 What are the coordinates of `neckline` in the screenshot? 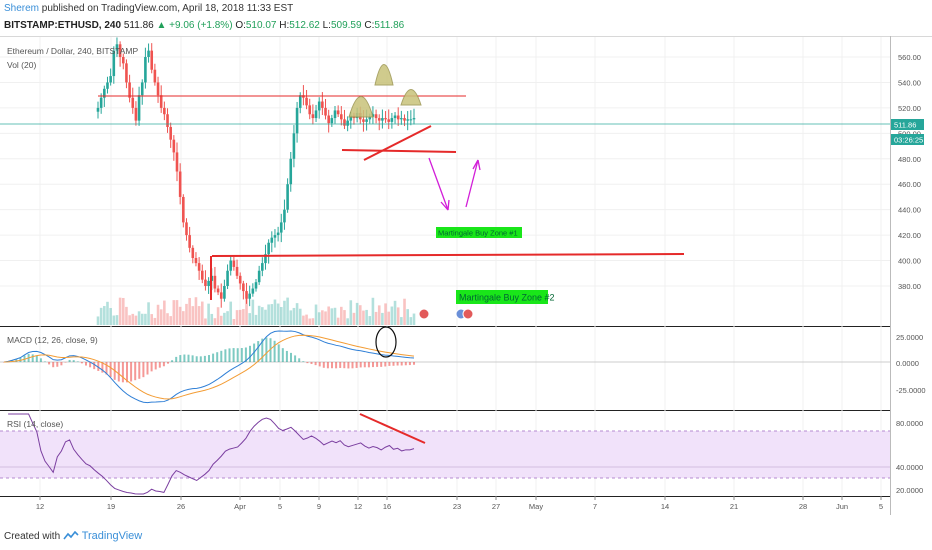 It's located at (399, 151).